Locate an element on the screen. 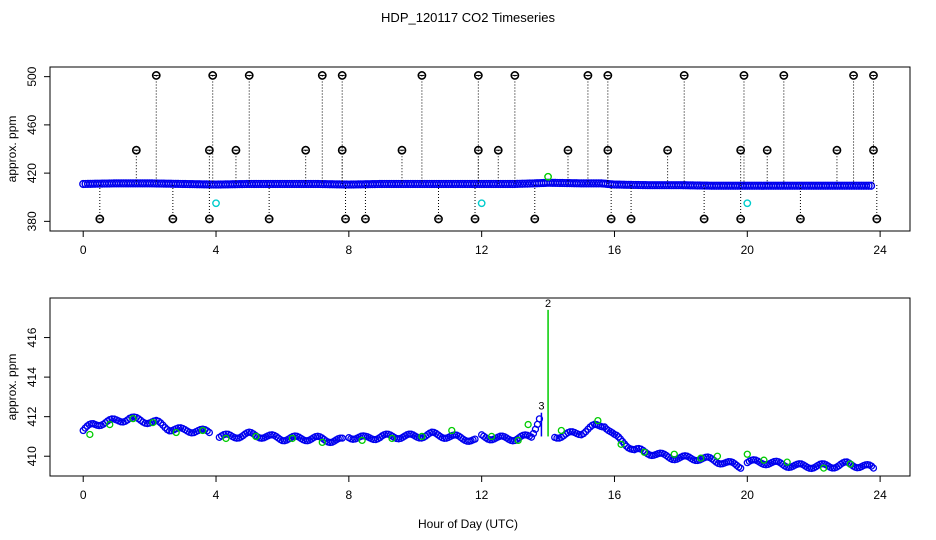 The height and width of the screenshot is (540, 936). bottom-x-tick-label: 4 is located at coordinates (216, 495).